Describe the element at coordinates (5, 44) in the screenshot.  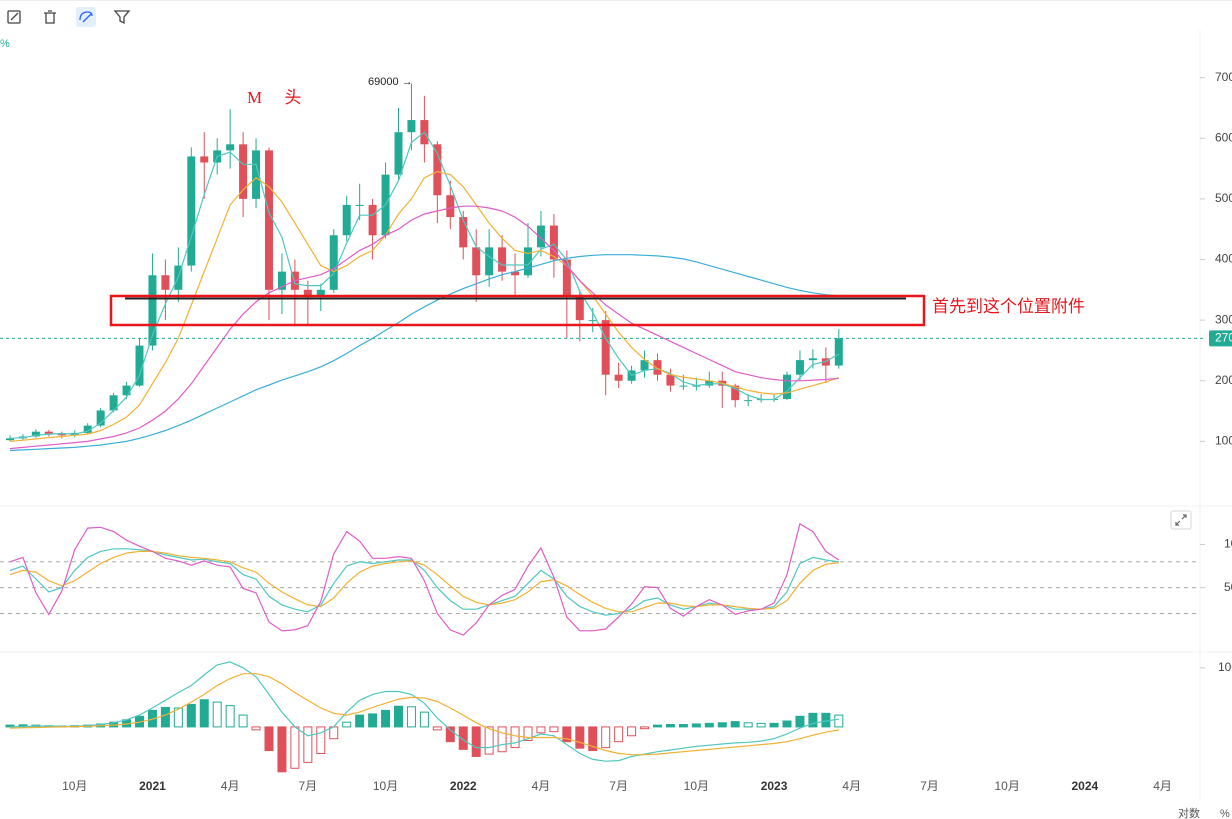
I see `percent-mark: %` at that location.